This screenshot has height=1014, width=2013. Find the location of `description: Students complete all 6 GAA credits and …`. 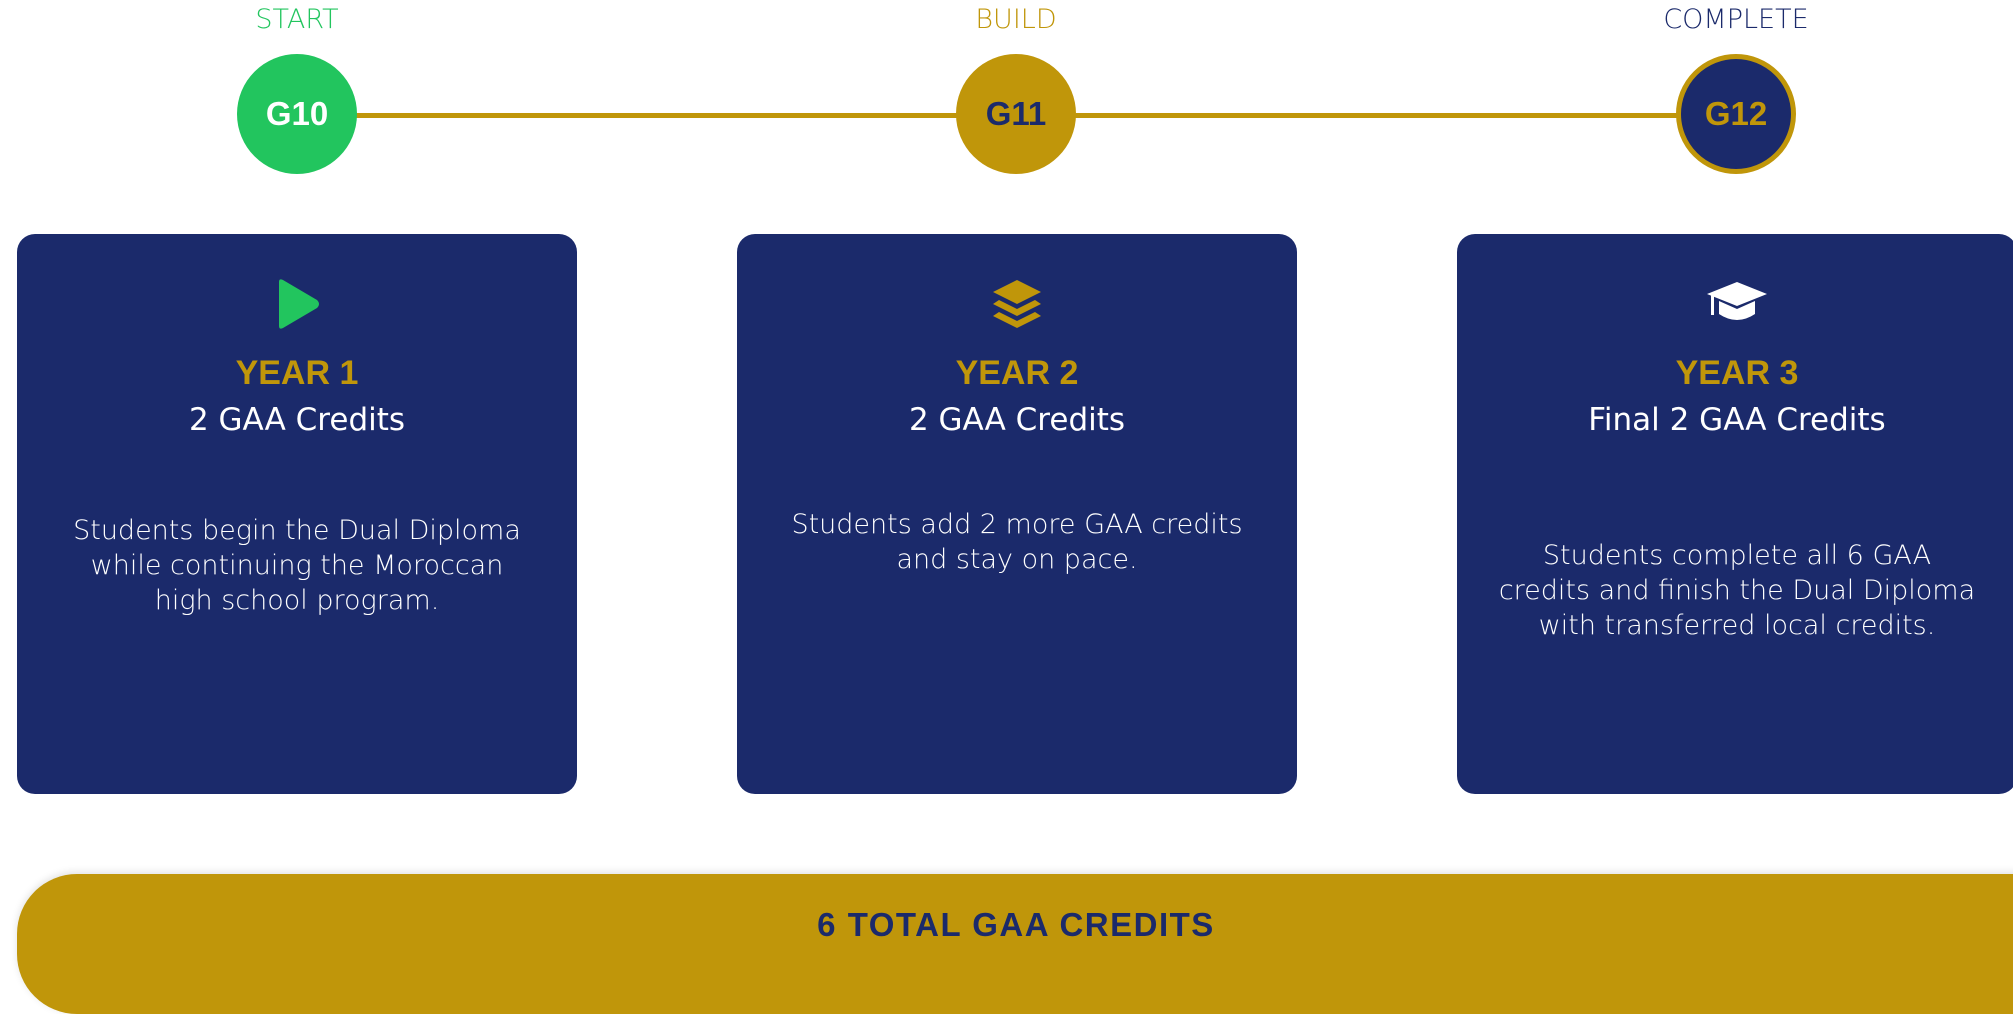

description: Students complete all 6 GAA credits and … is located at coordinates (1737, 590).